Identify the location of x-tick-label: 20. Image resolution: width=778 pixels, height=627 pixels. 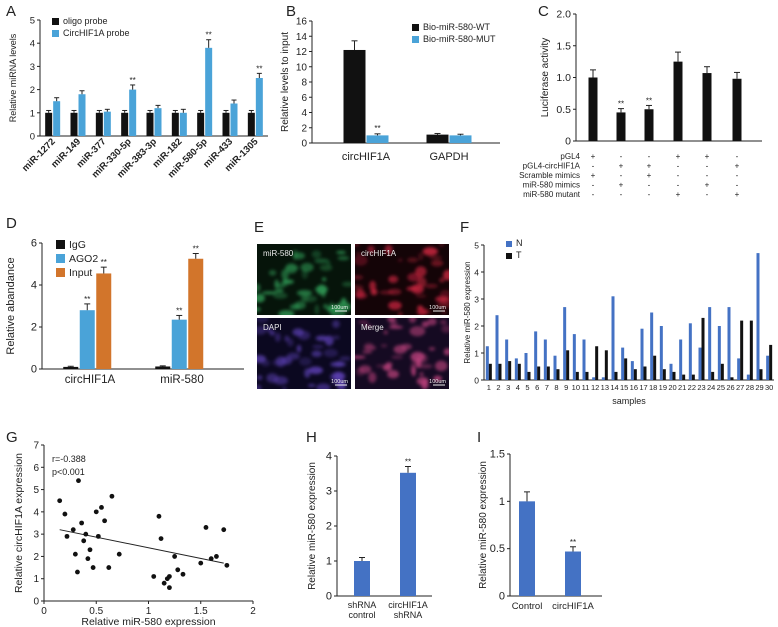
(672, 387).